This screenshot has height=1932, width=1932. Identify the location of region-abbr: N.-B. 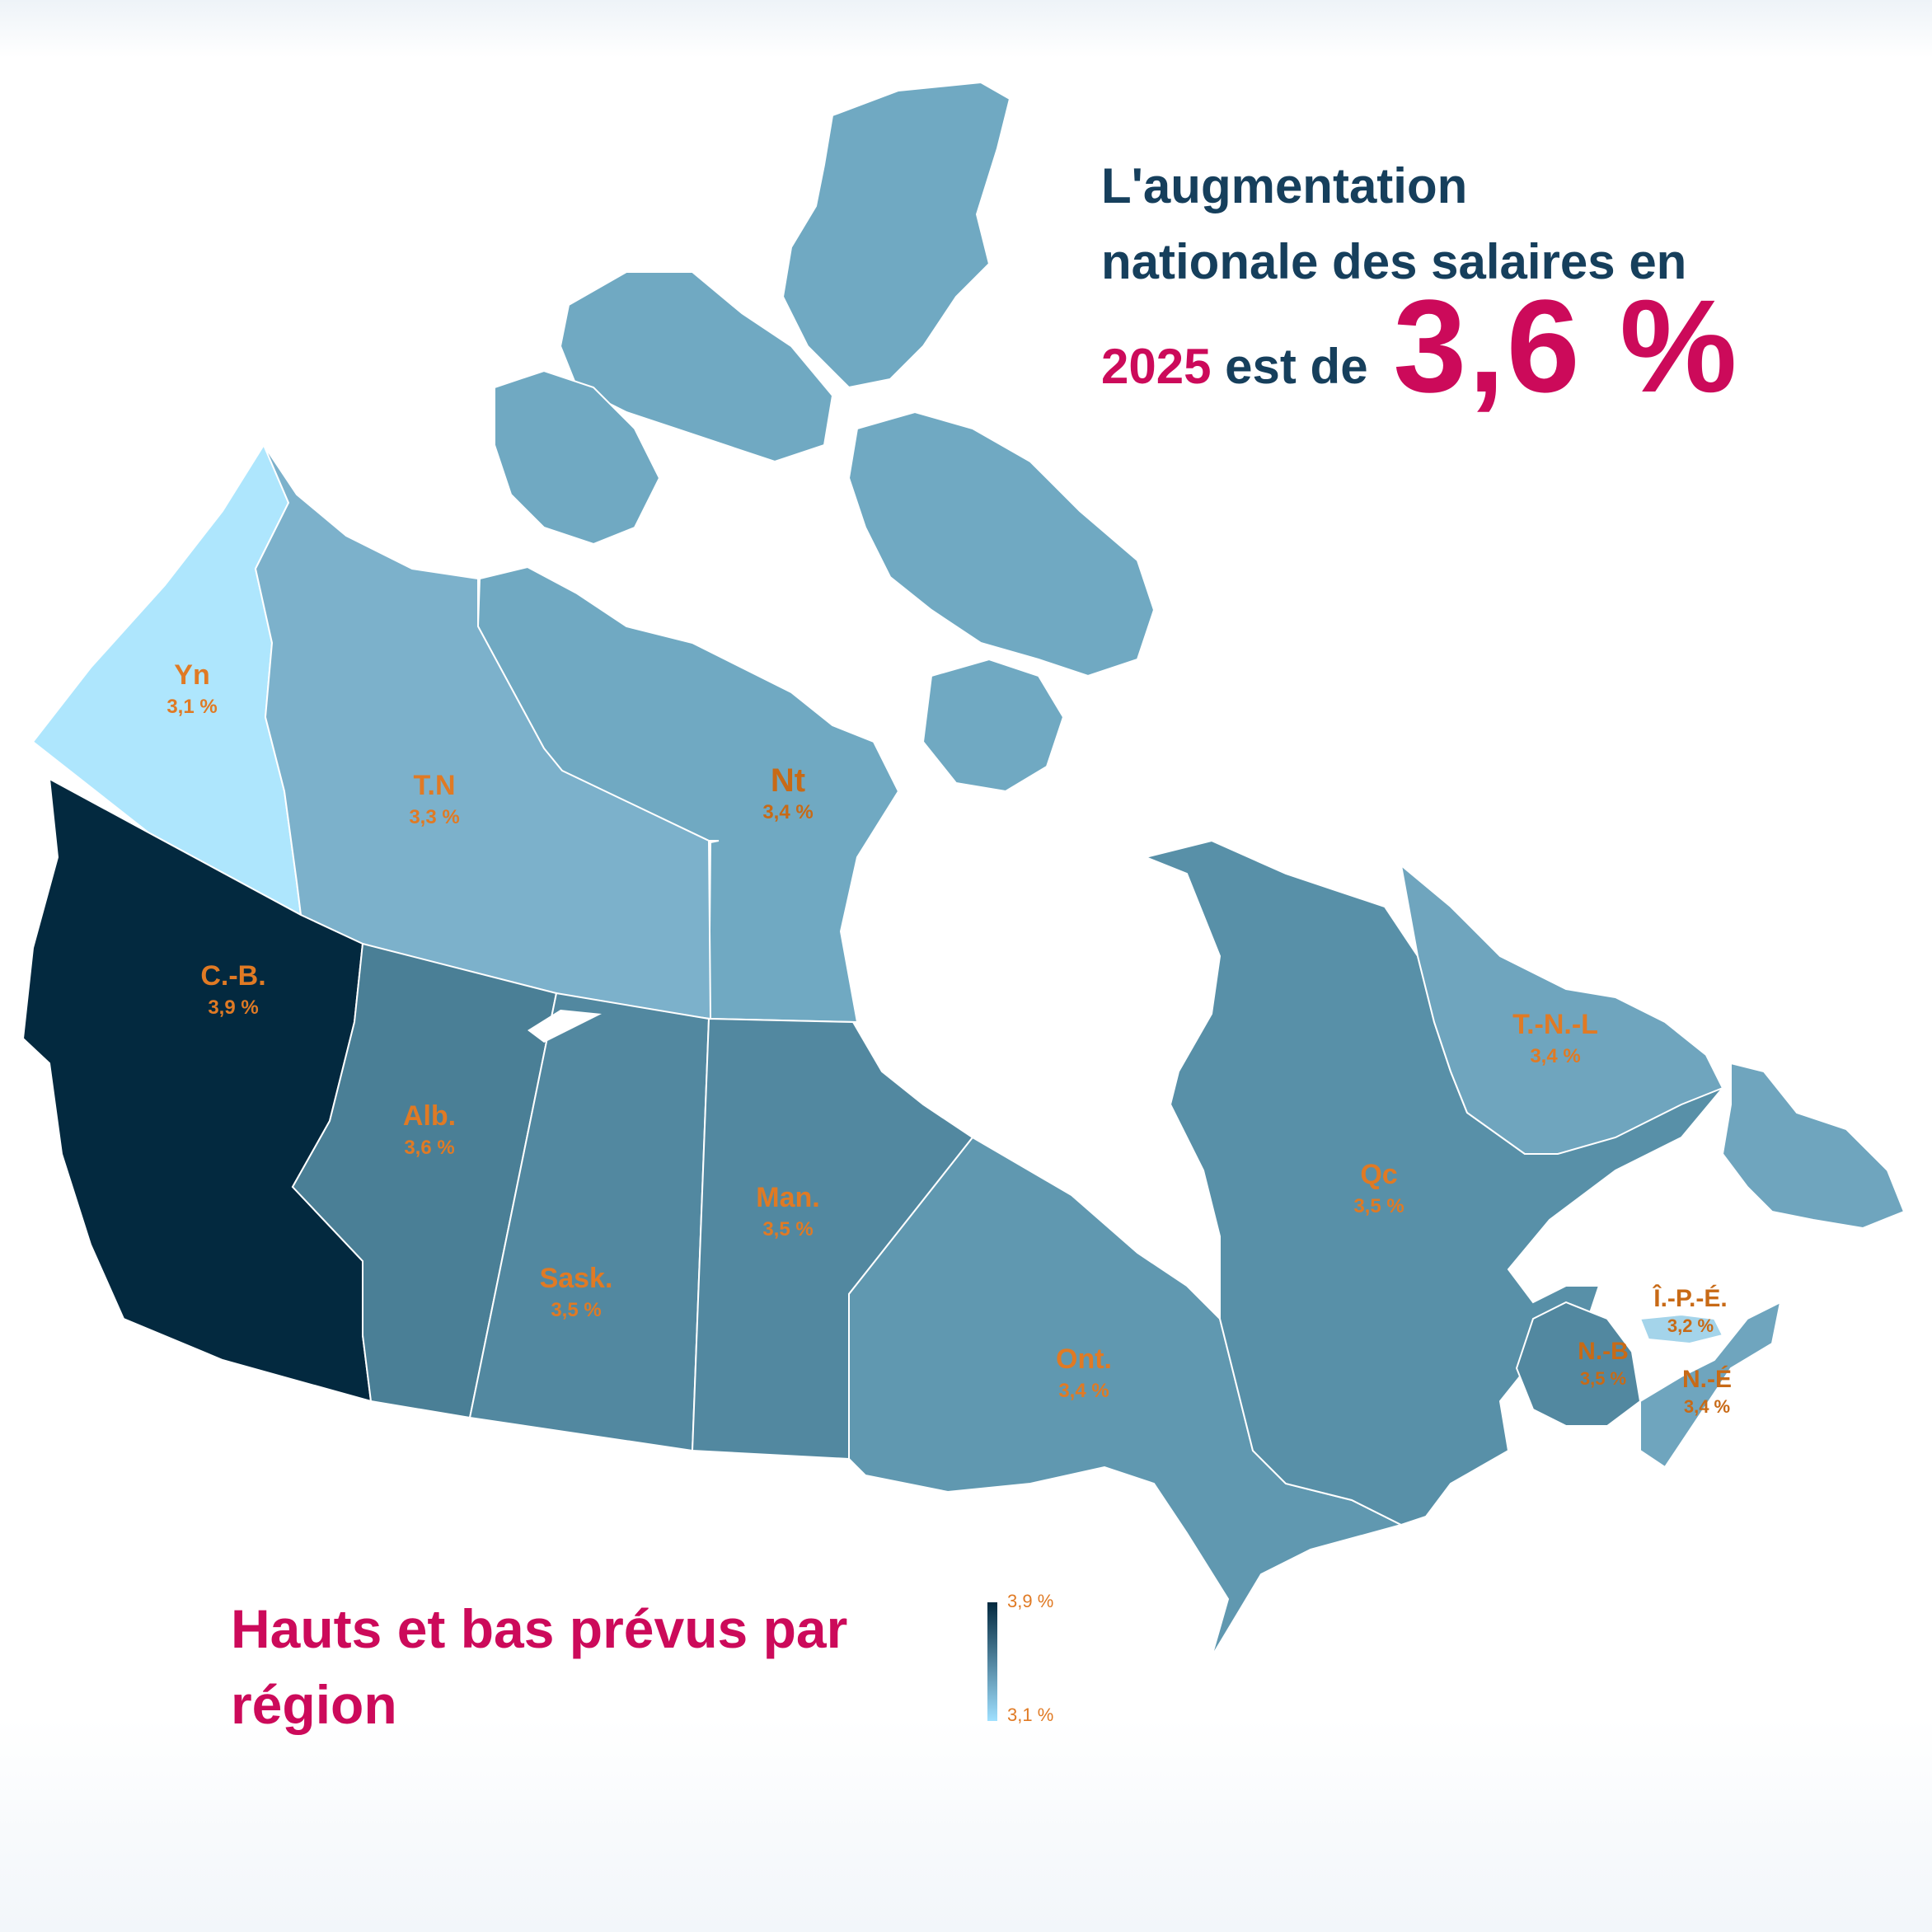
(1603, 1352).